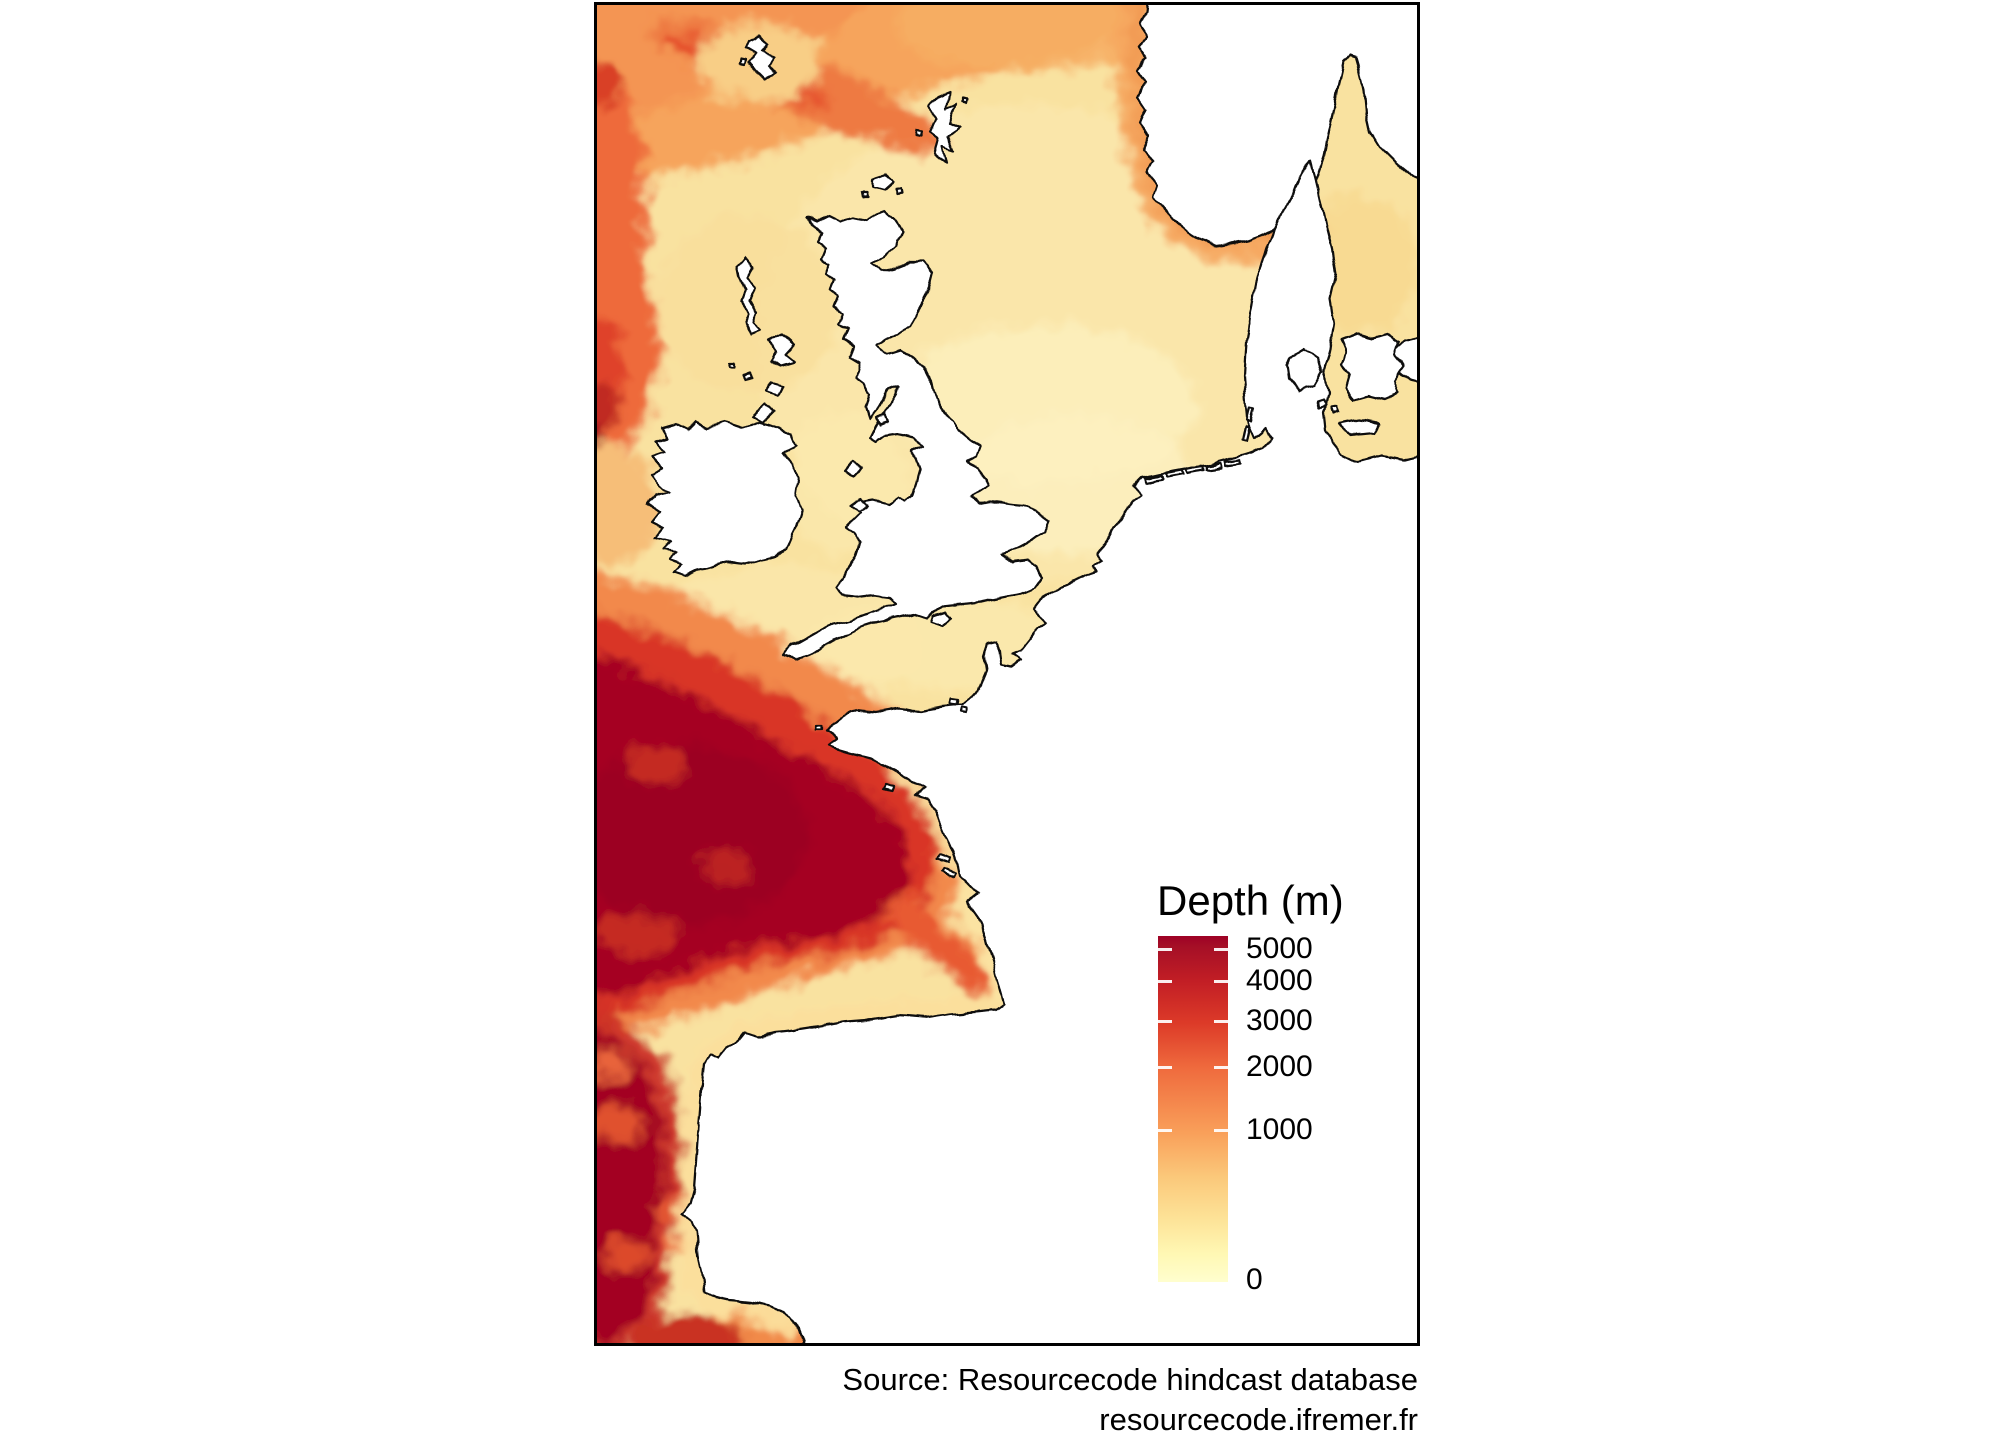 Image resolution: width=2016 pixels, height=1440 pixels. What do you see at coordinates (782, 350) in the screenshot?
I see `land-skye` at bounding box center [782, 350].